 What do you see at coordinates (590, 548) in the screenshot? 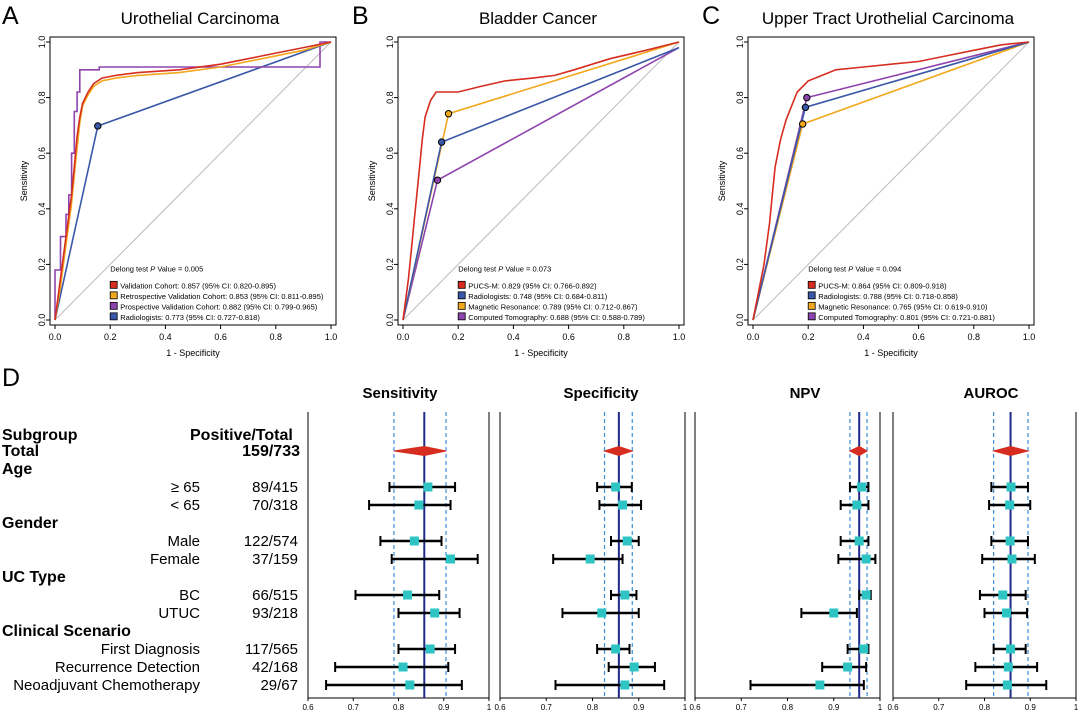
I see `forest-panel-1: Specificity 0.6 0.7 0.8 0.9 1` at bounding box center [590, 548].